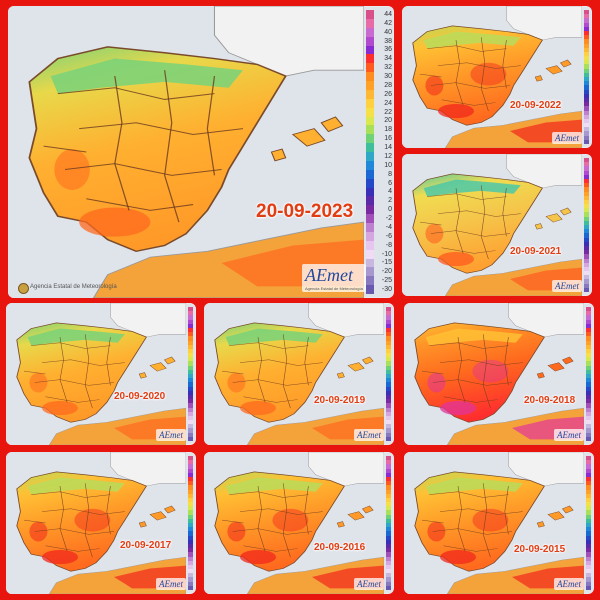 The width and height of the screenshot is (600, 600). I want to click on legend-label: -6, so click(388, 236).